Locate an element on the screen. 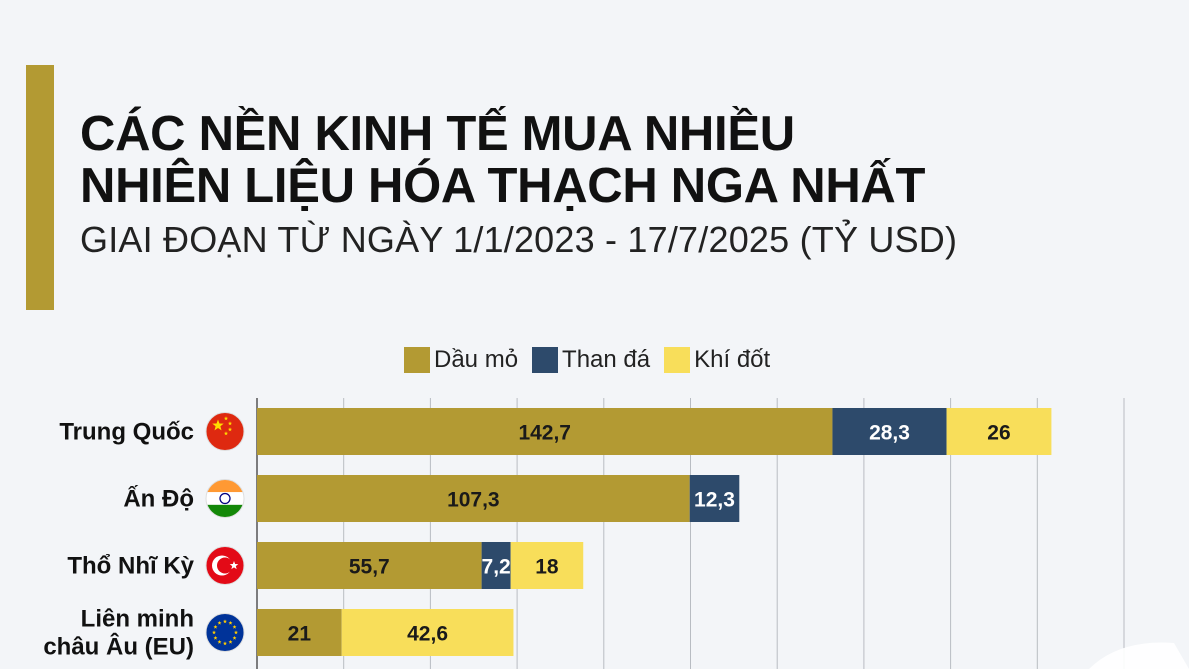  legend-label-oil: Dầu mỏ is located at coordinates (476, 359).